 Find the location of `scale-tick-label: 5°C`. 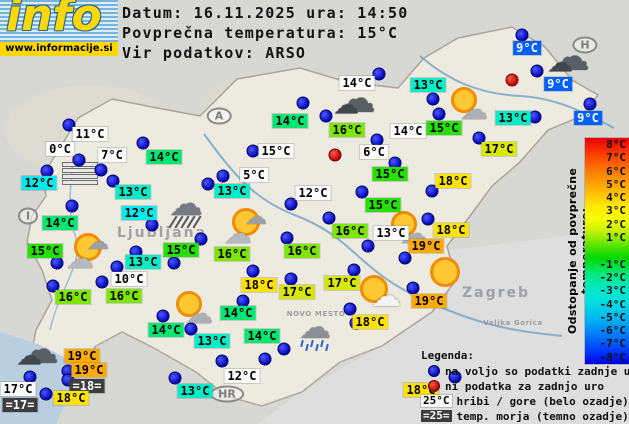

scale-tick-label: 5°C is located at coordinates (616, 184).